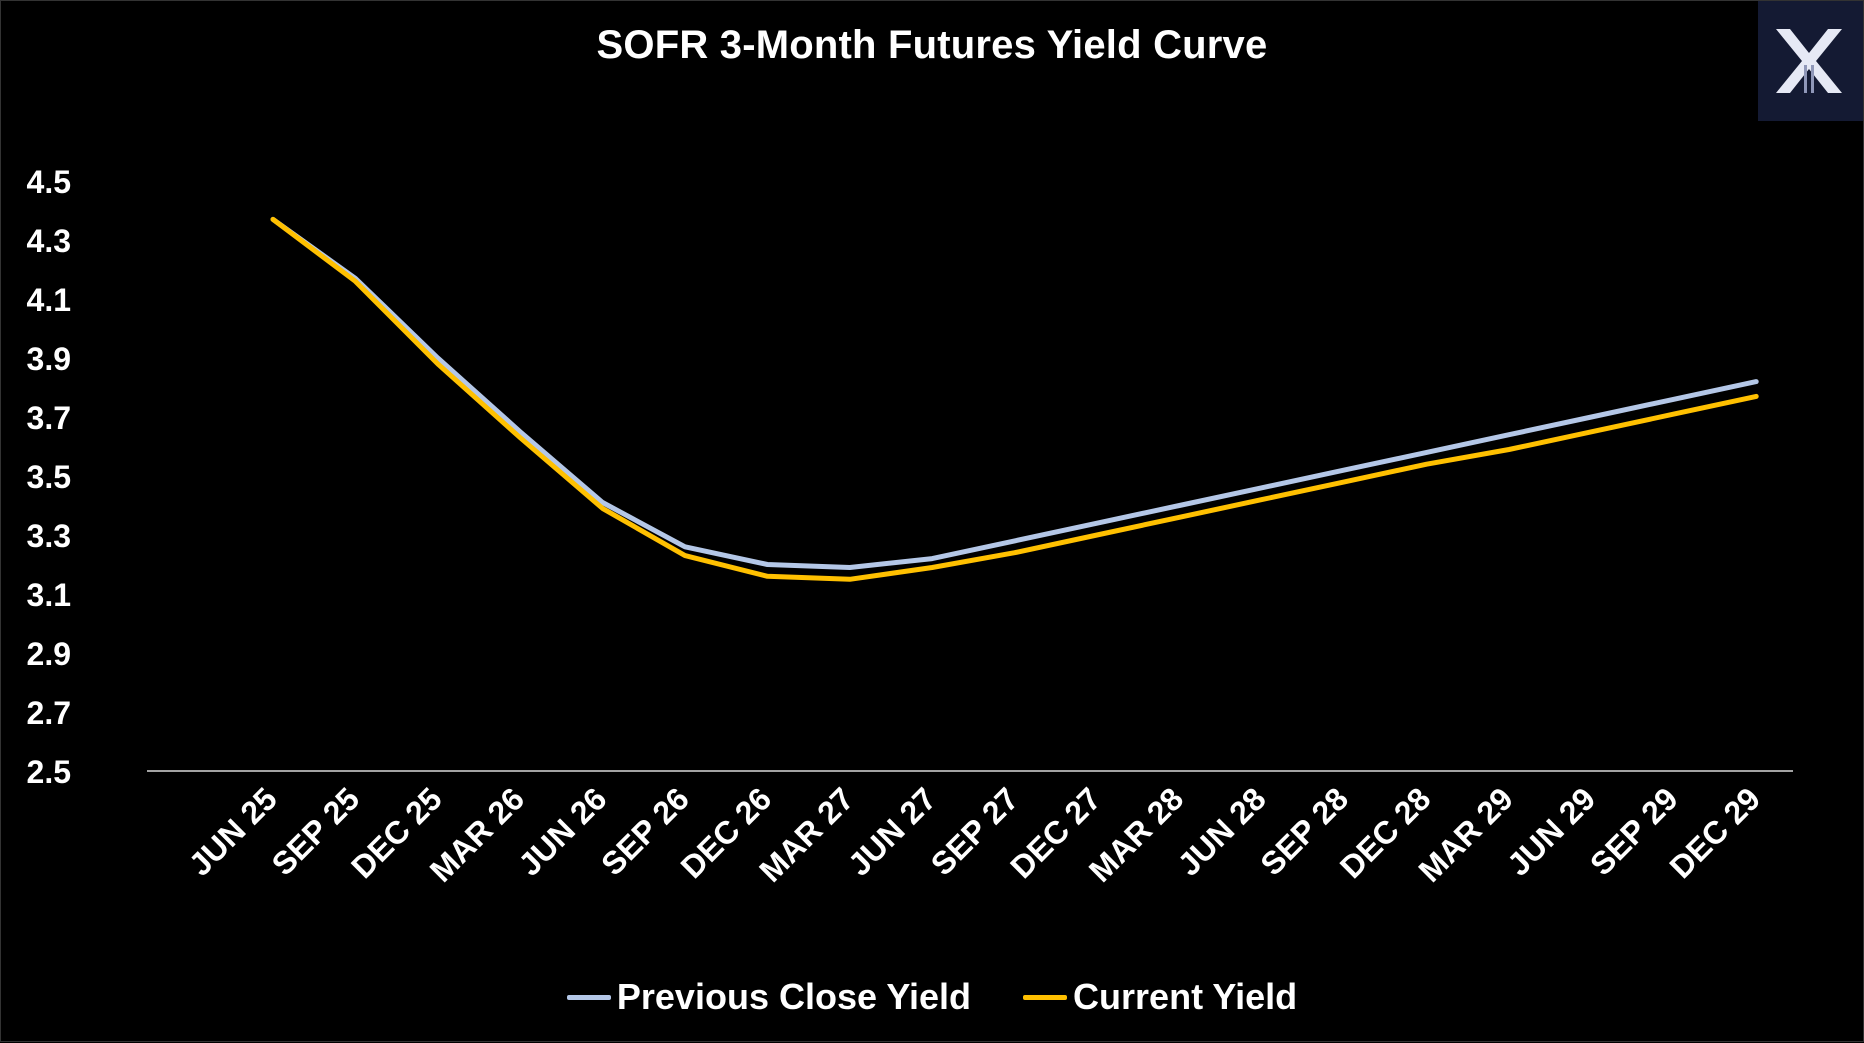  Describe the element at coordinates (1185, 996) in the screenshot. I see `legend-label-current: Current Yield` at that location.